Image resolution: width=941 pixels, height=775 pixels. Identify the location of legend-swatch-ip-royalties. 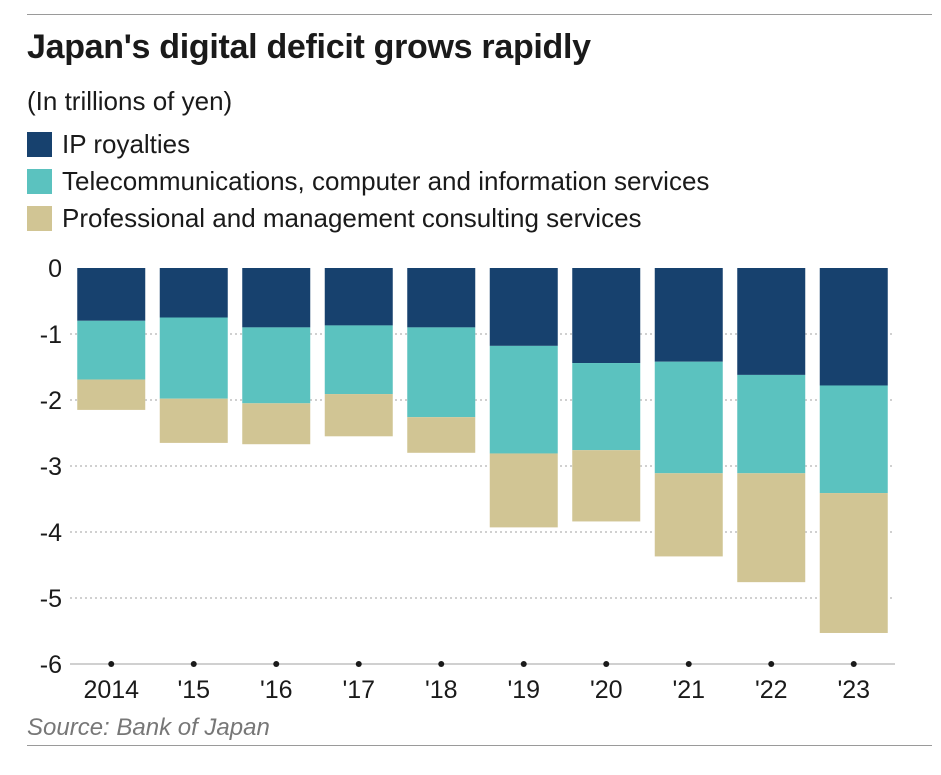
(39, 144).